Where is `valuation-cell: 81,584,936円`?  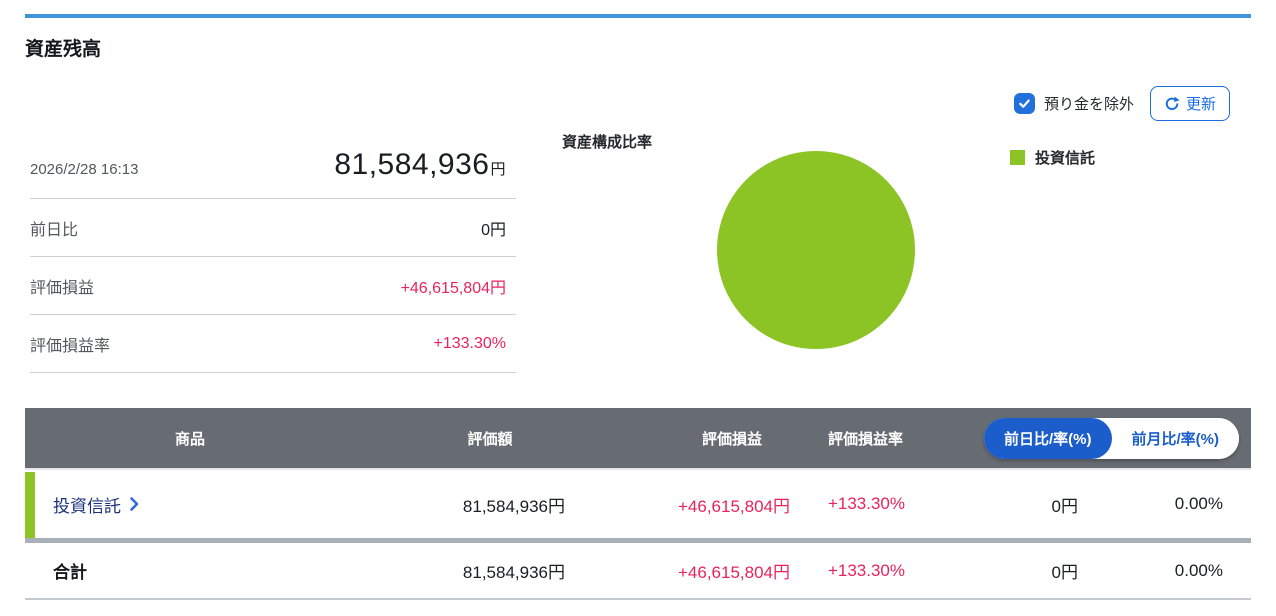
valuation-cell: 81,584,936円 is located at coordinates (513, 506).